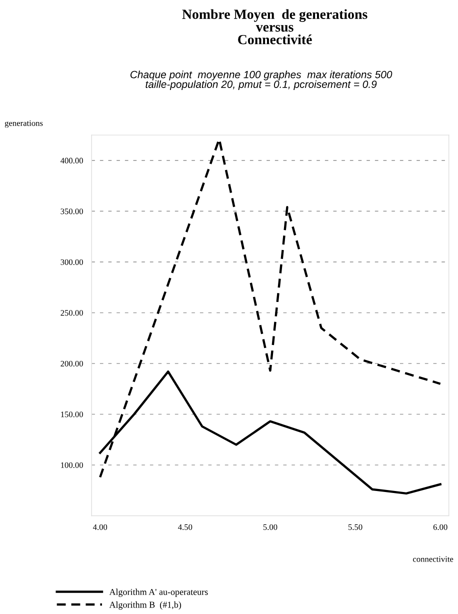  Describe the element at coordinates (158, 592) in the screenshot. I see `legend-label: Algorithm A' au-operateurs` at that location.